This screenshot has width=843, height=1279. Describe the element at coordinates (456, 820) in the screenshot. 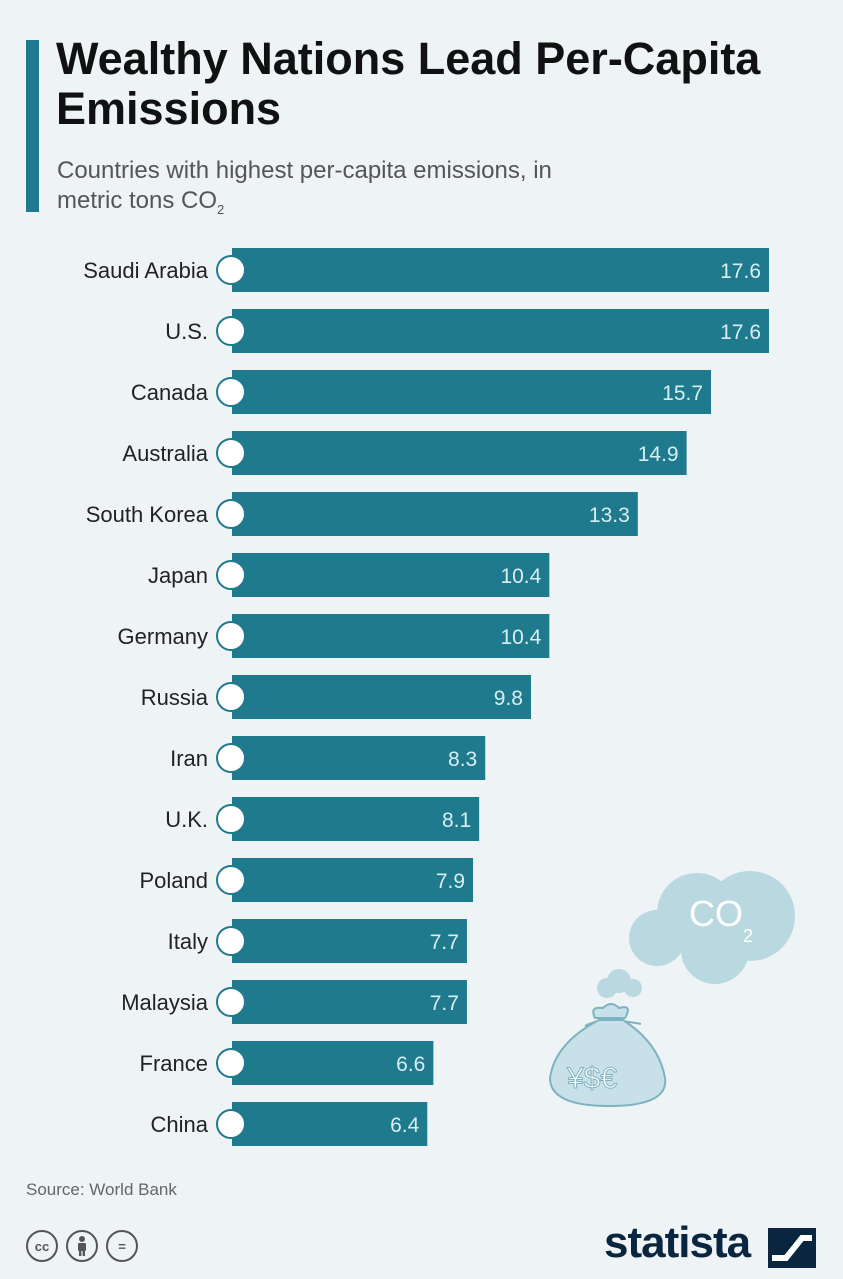

I see `bar-value-label: 8.1` at that location.